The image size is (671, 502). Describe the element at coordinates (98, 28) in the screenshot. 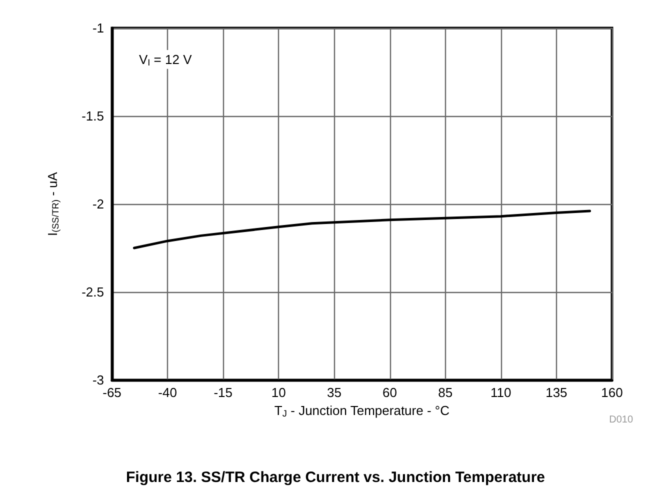

I see `y-tick-label: -1` at that location.